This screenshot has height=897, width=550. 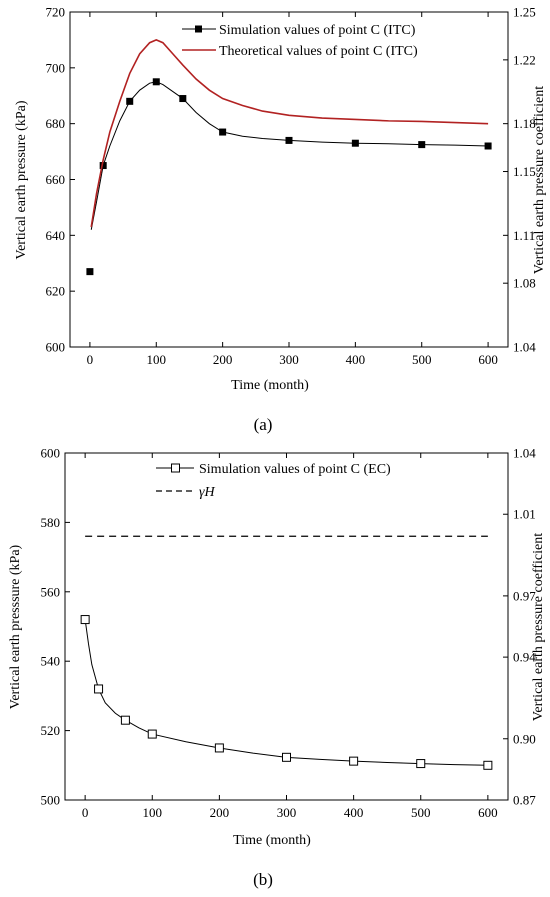 I want to click on panel-label-a: (a), so click(x=263, y=424).